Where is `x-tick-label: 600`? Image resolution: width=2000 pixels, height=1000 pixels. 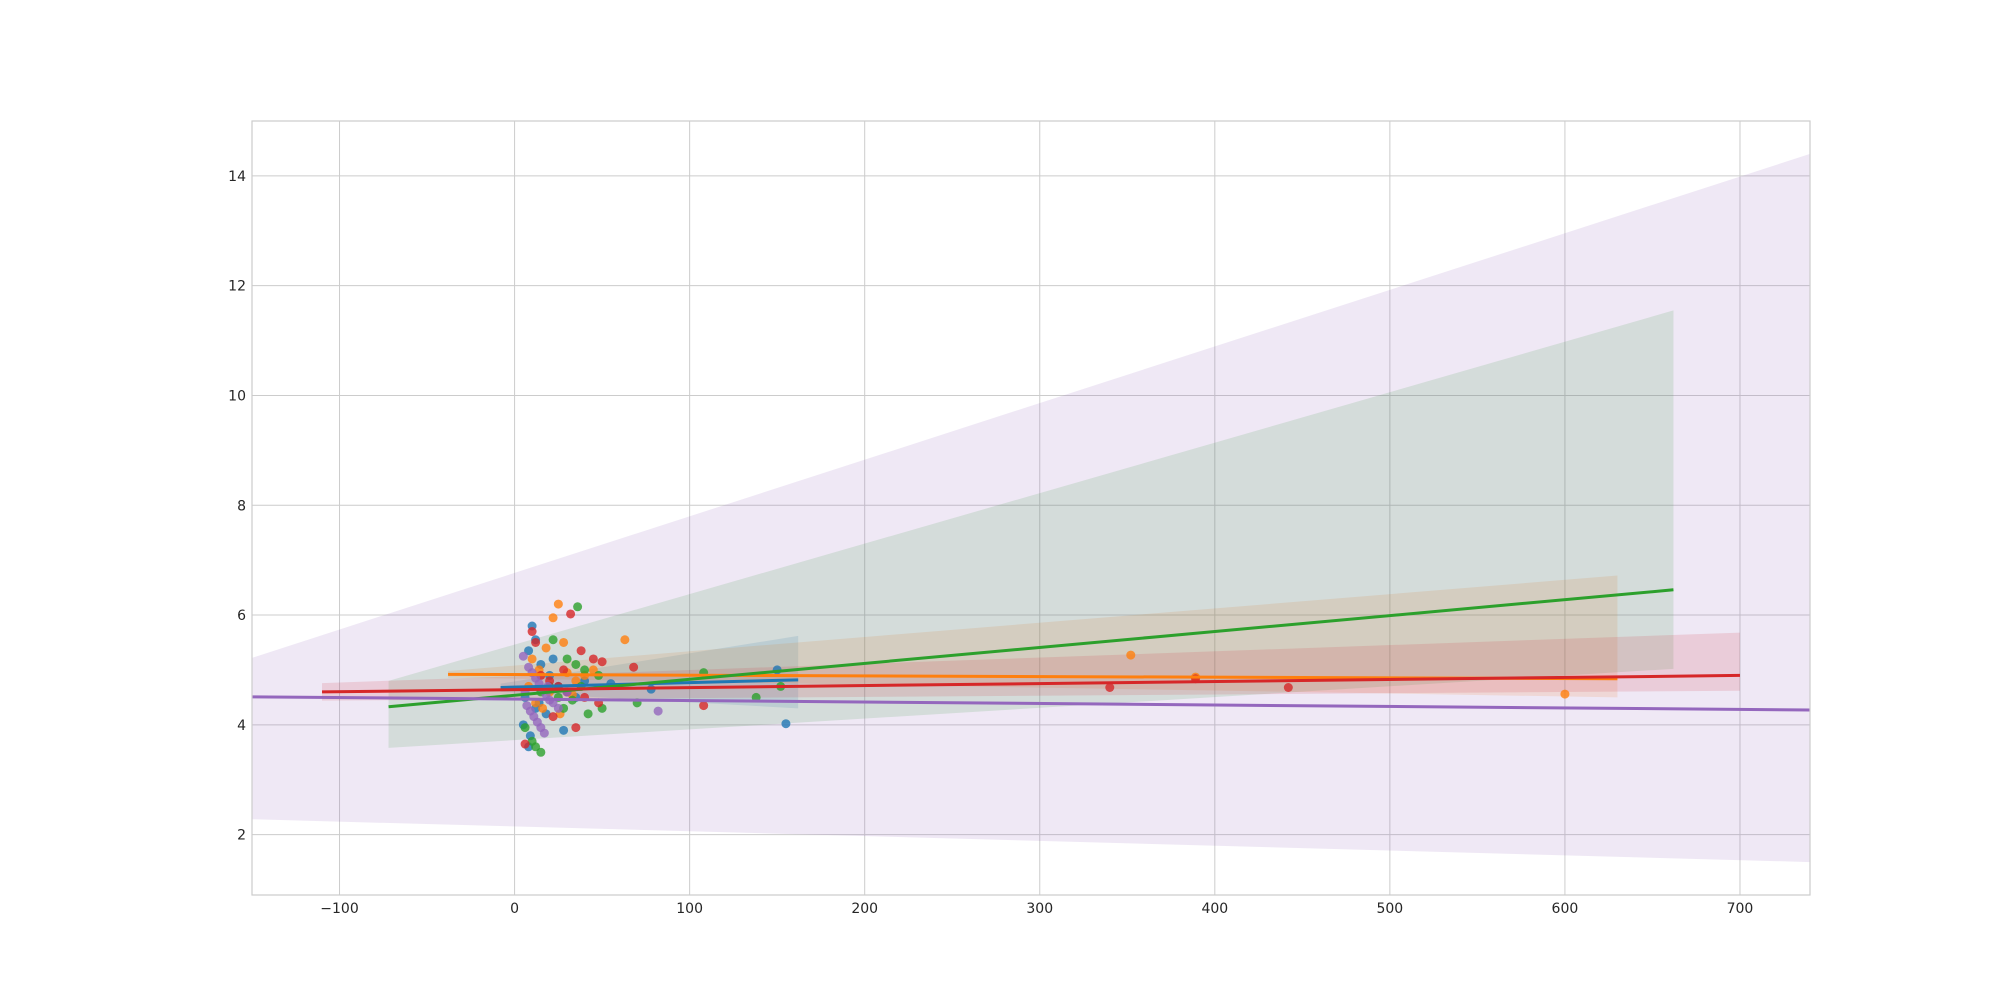 x-tick-label: 600 is located at coordinates (1565, 909).